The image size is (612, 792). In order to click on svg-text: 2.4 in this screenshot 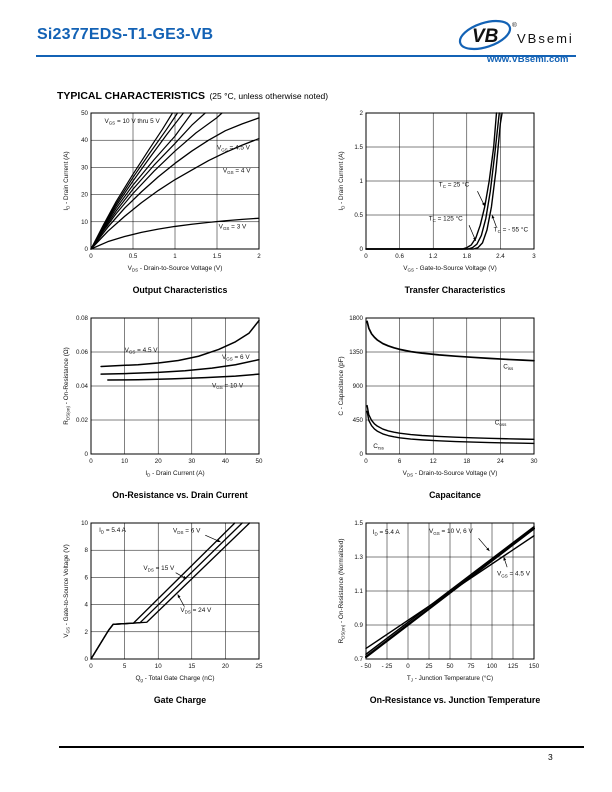, I will do `click(500, 256)`.